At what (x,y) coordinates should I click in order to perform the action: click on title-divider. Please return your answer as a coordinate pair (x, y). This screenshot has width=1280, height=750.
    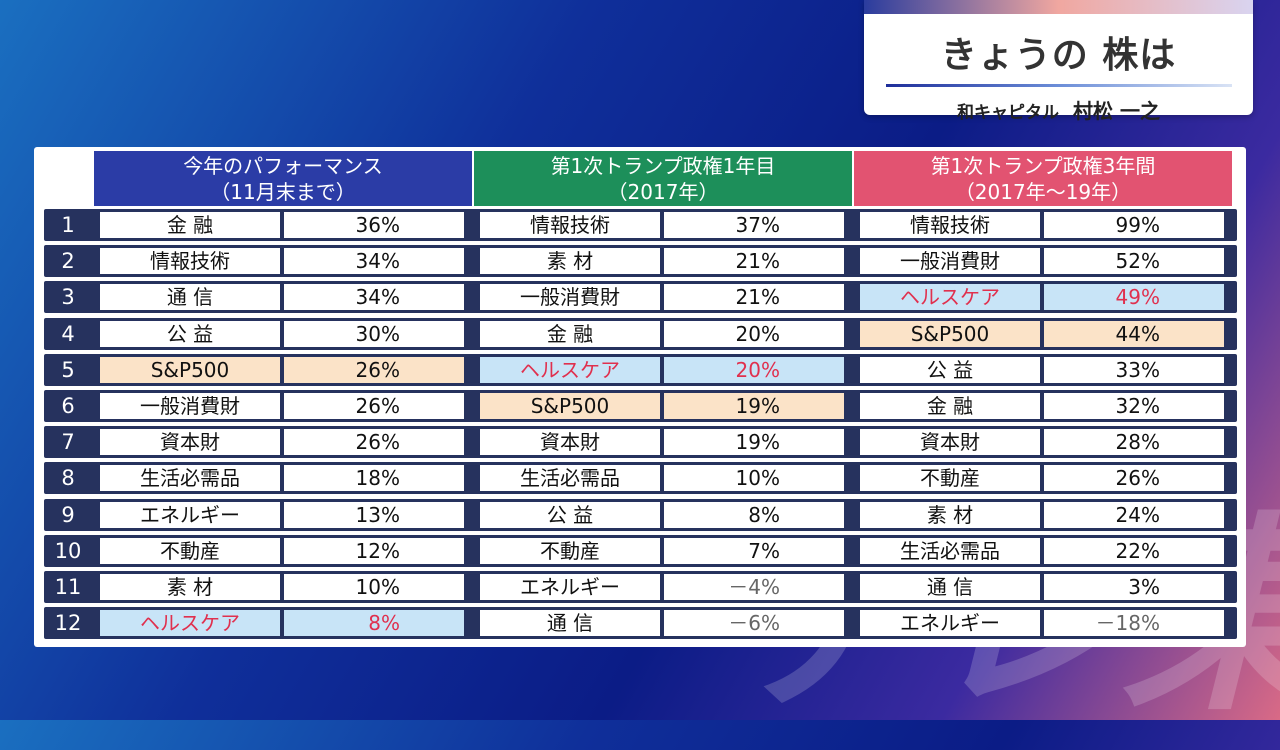
    Looking at the image, I should click on (1058, 85).